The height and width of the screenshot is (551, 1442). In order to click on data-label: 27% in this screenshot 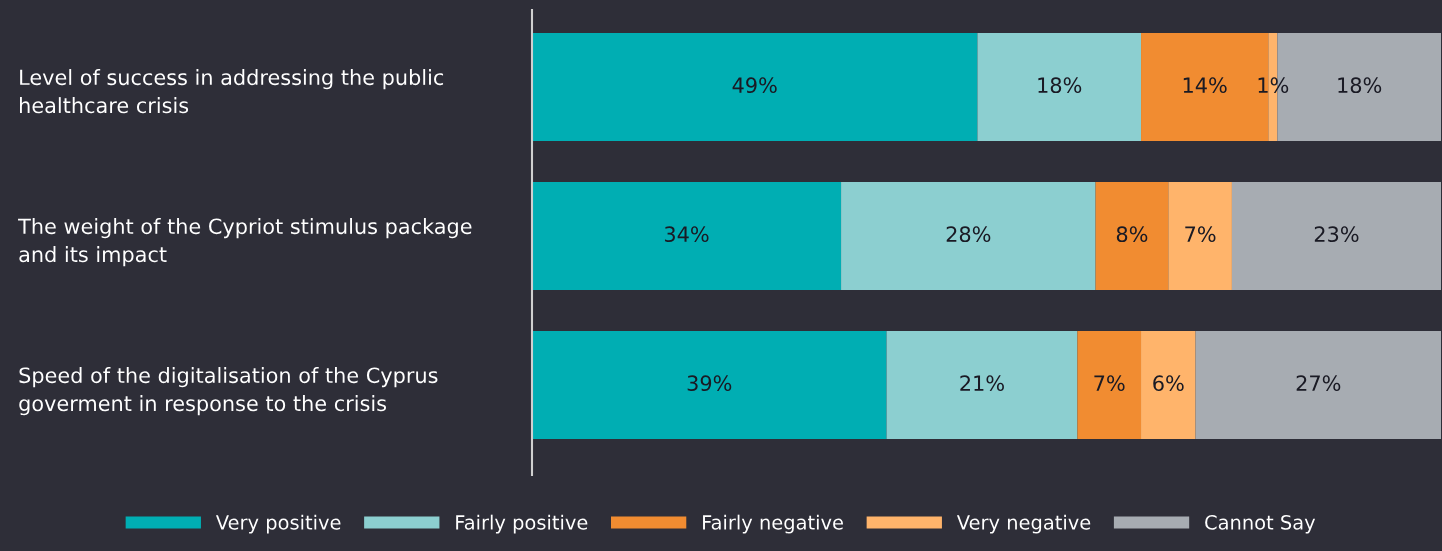, I will do `click(1318, 383)`.